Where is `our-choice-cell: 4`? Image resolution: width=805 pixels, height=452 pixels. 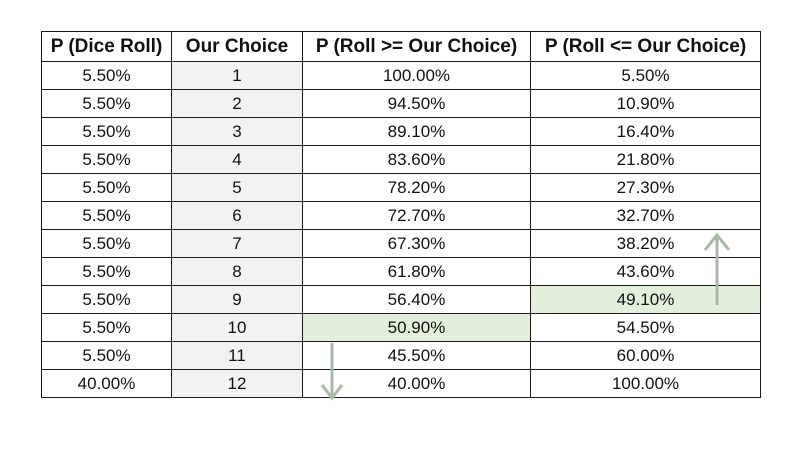 our-choice-cell: 4 is located at coordinates (237, 159).